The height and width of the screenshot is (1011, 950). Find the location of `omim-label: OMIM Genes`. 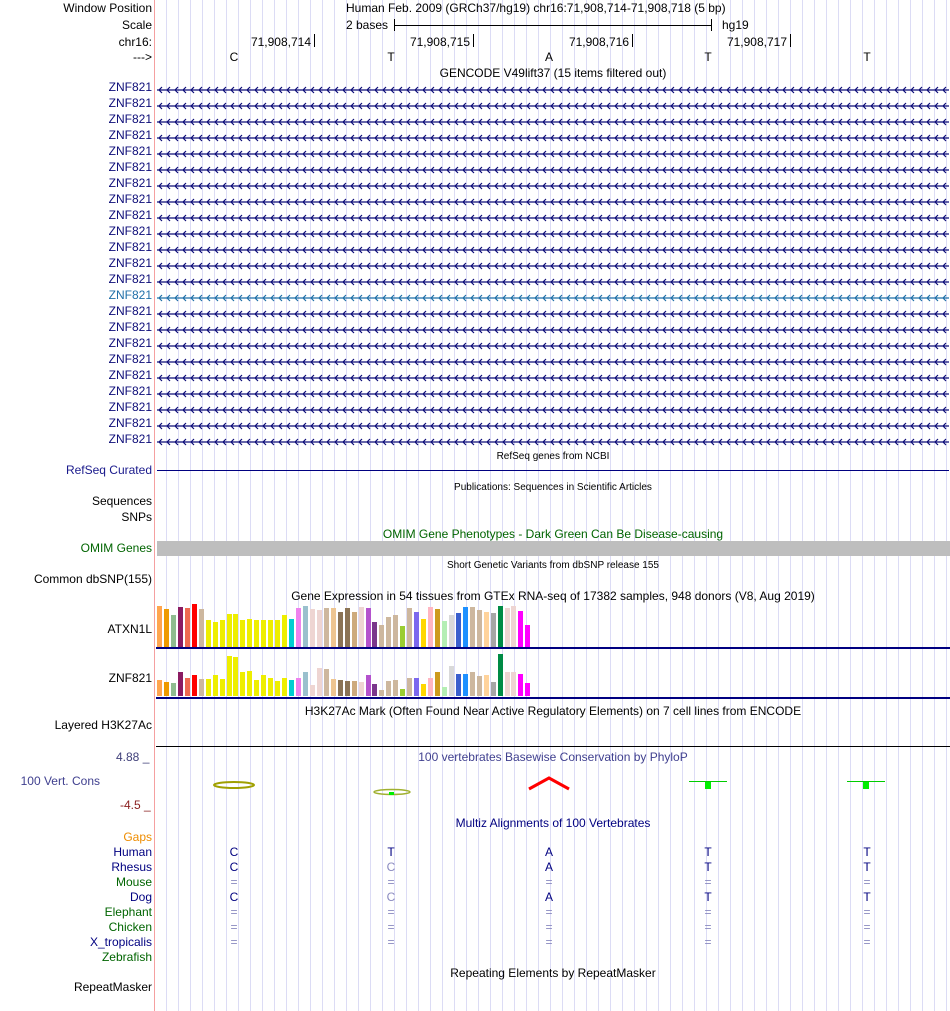

omim-label: OMIM Genes is located at coordinates (116, 548).